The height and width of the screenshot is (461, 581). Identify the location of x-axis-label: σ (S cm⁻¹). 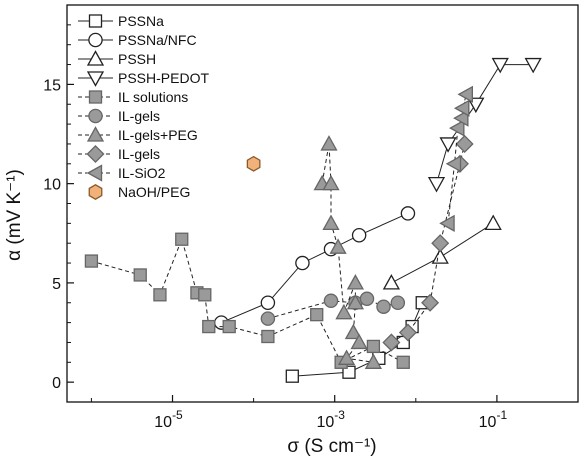
(331, 446).